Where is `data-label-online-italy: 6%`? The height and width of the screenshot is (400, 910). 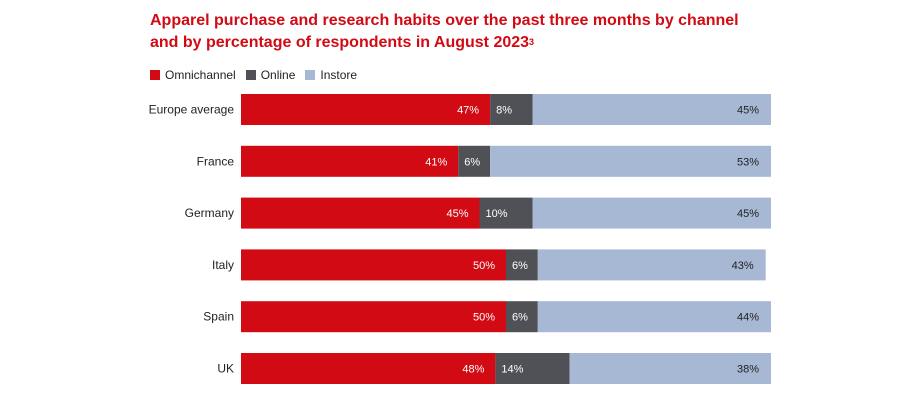 data-label-online-italy: 6% is located at coordinates (520, 266).